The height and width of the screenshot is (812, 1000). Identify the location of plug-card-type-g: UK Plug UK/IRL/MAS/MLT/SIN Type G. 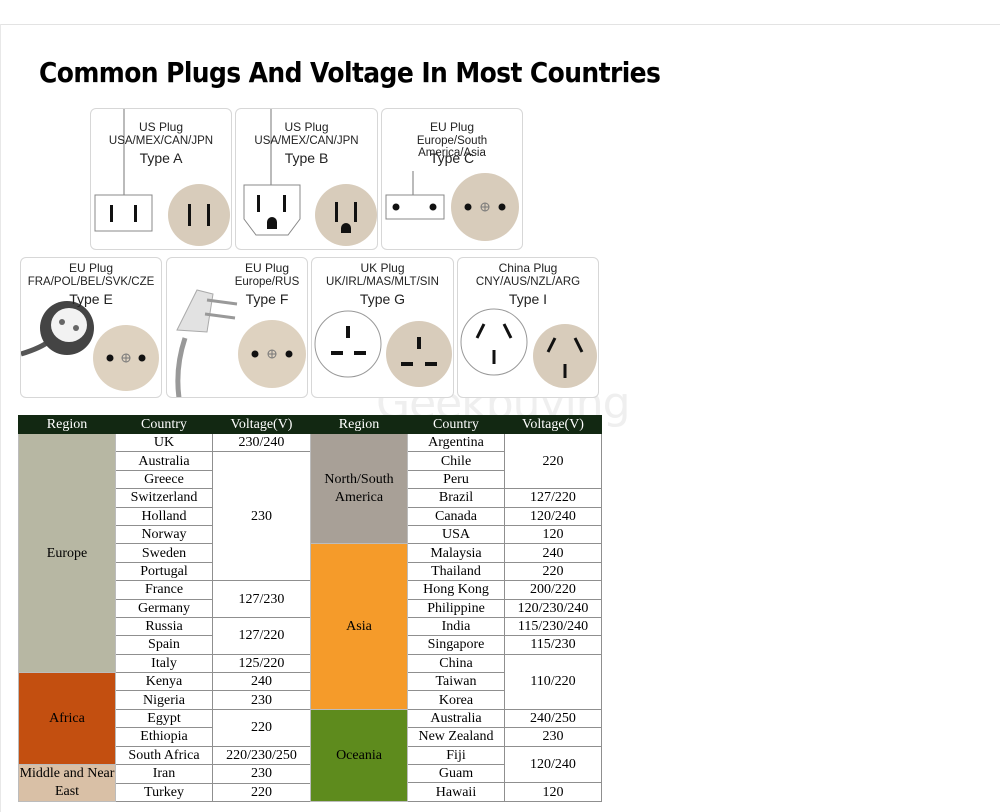
(382, 327).